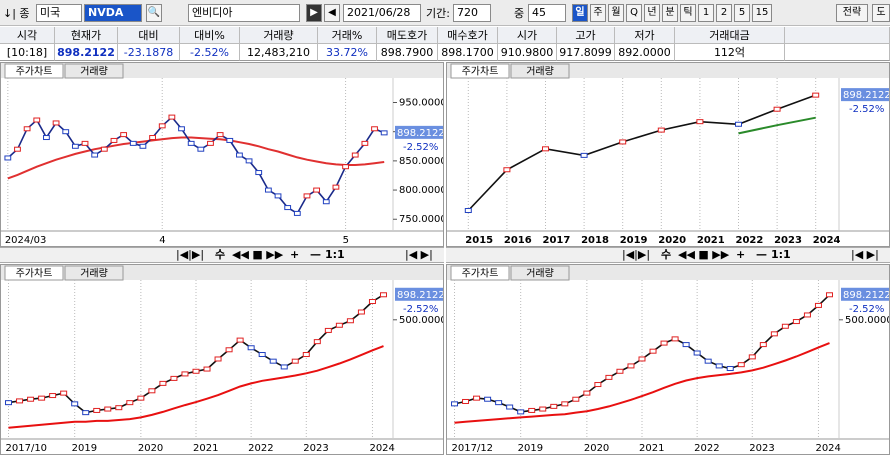 This screenshot has height=455, width=890. I want to click on quote-value: 910.9800, so click(527, 52).